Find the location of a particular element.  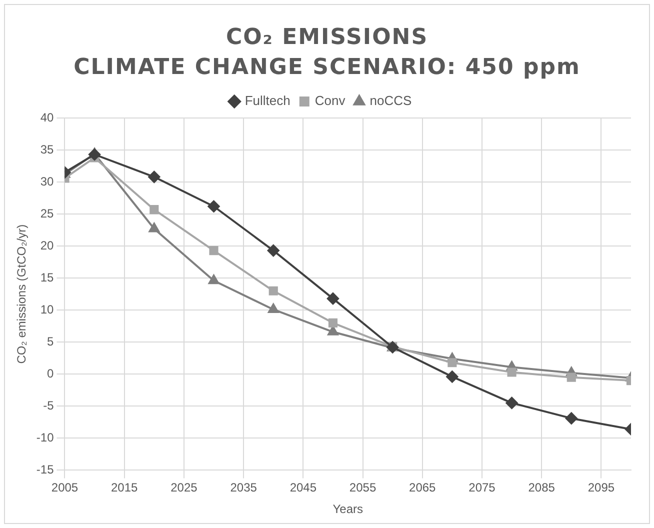

y-tick-label: 10 is located at coordinates (47, 309).